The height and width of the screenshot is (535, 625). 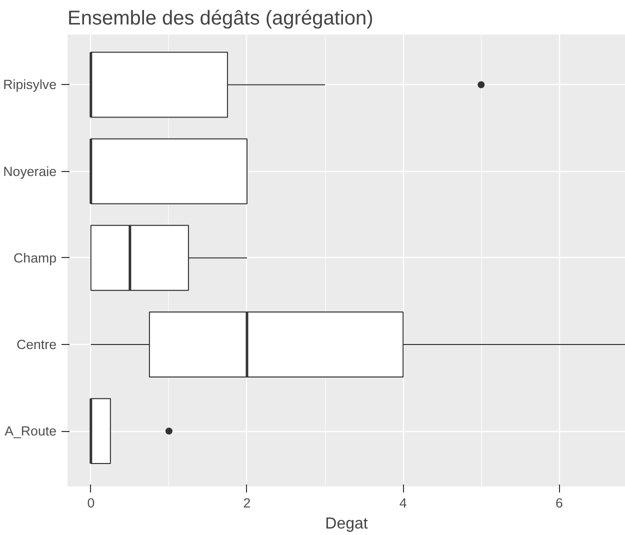 I want to click on x-tick-label: 0, so click(x=91, y=503).